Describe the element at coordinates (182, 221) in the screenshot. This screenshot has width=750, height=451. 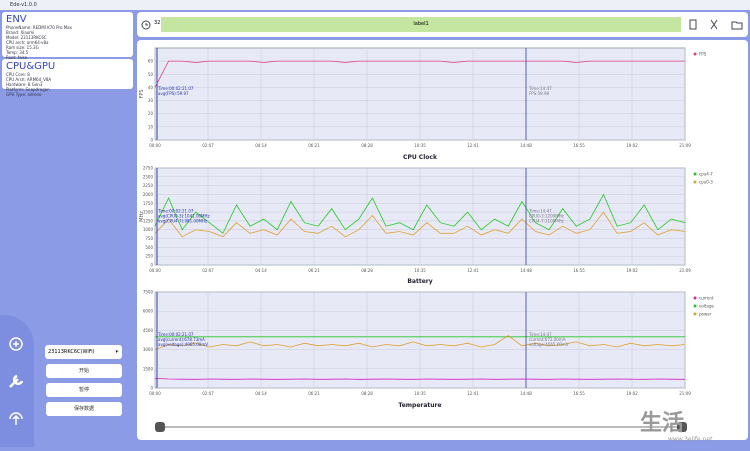
I see `annotation: avg(CPU4-7):981.00MHz` at that location.